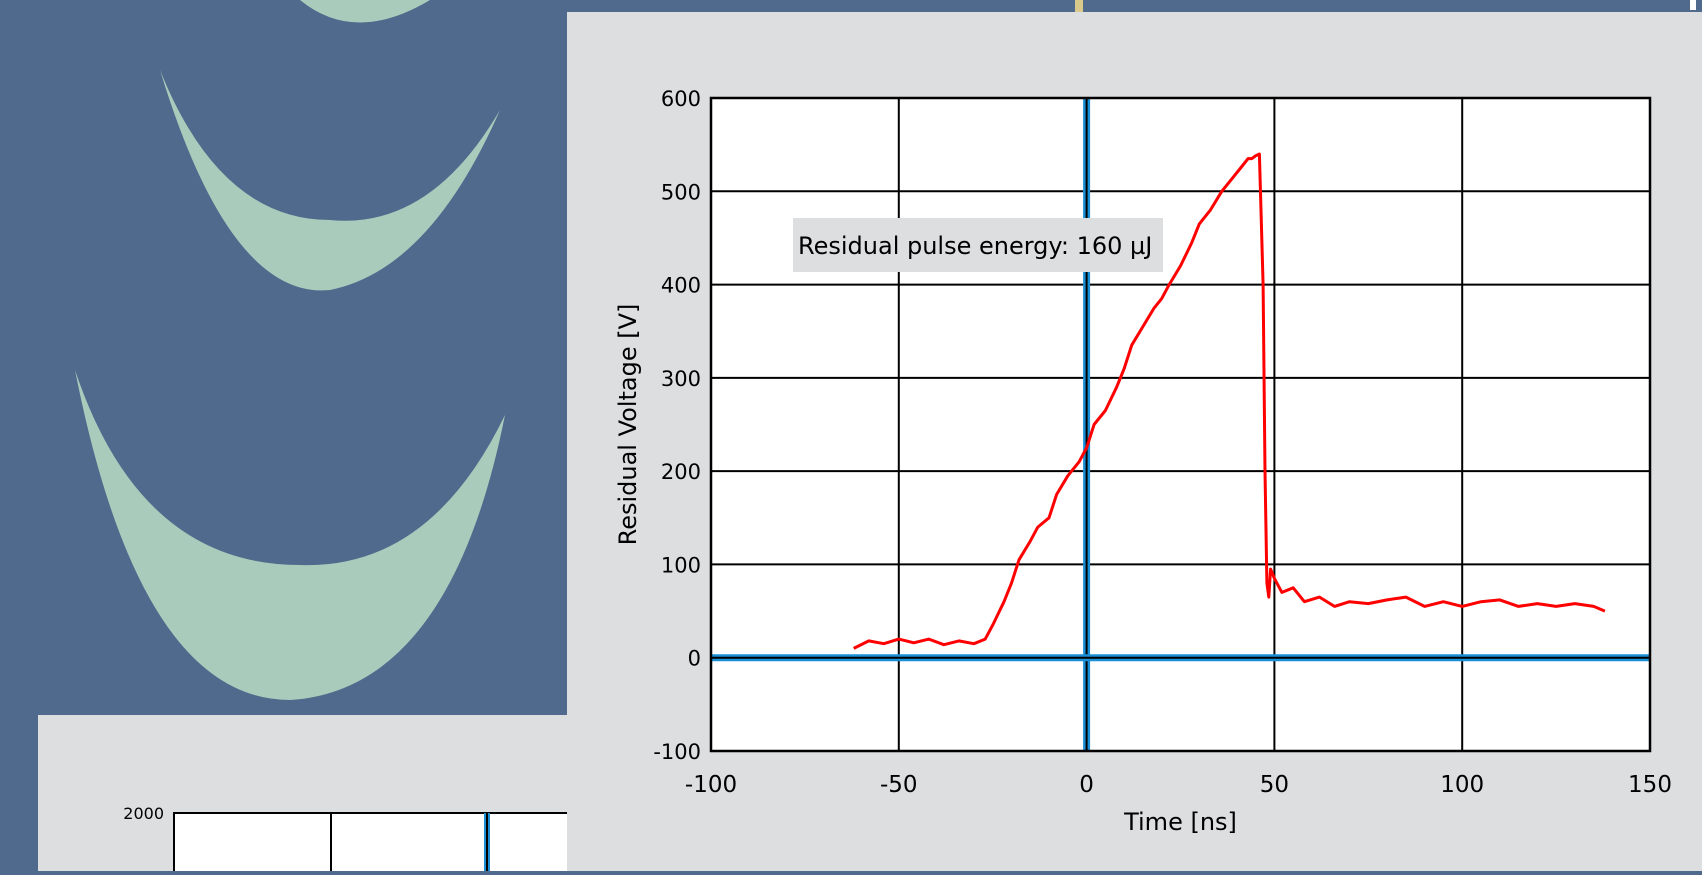 This screenshot has height=875, width=1702. I want to click on secondary-chart: 2000, so click(345, 837).